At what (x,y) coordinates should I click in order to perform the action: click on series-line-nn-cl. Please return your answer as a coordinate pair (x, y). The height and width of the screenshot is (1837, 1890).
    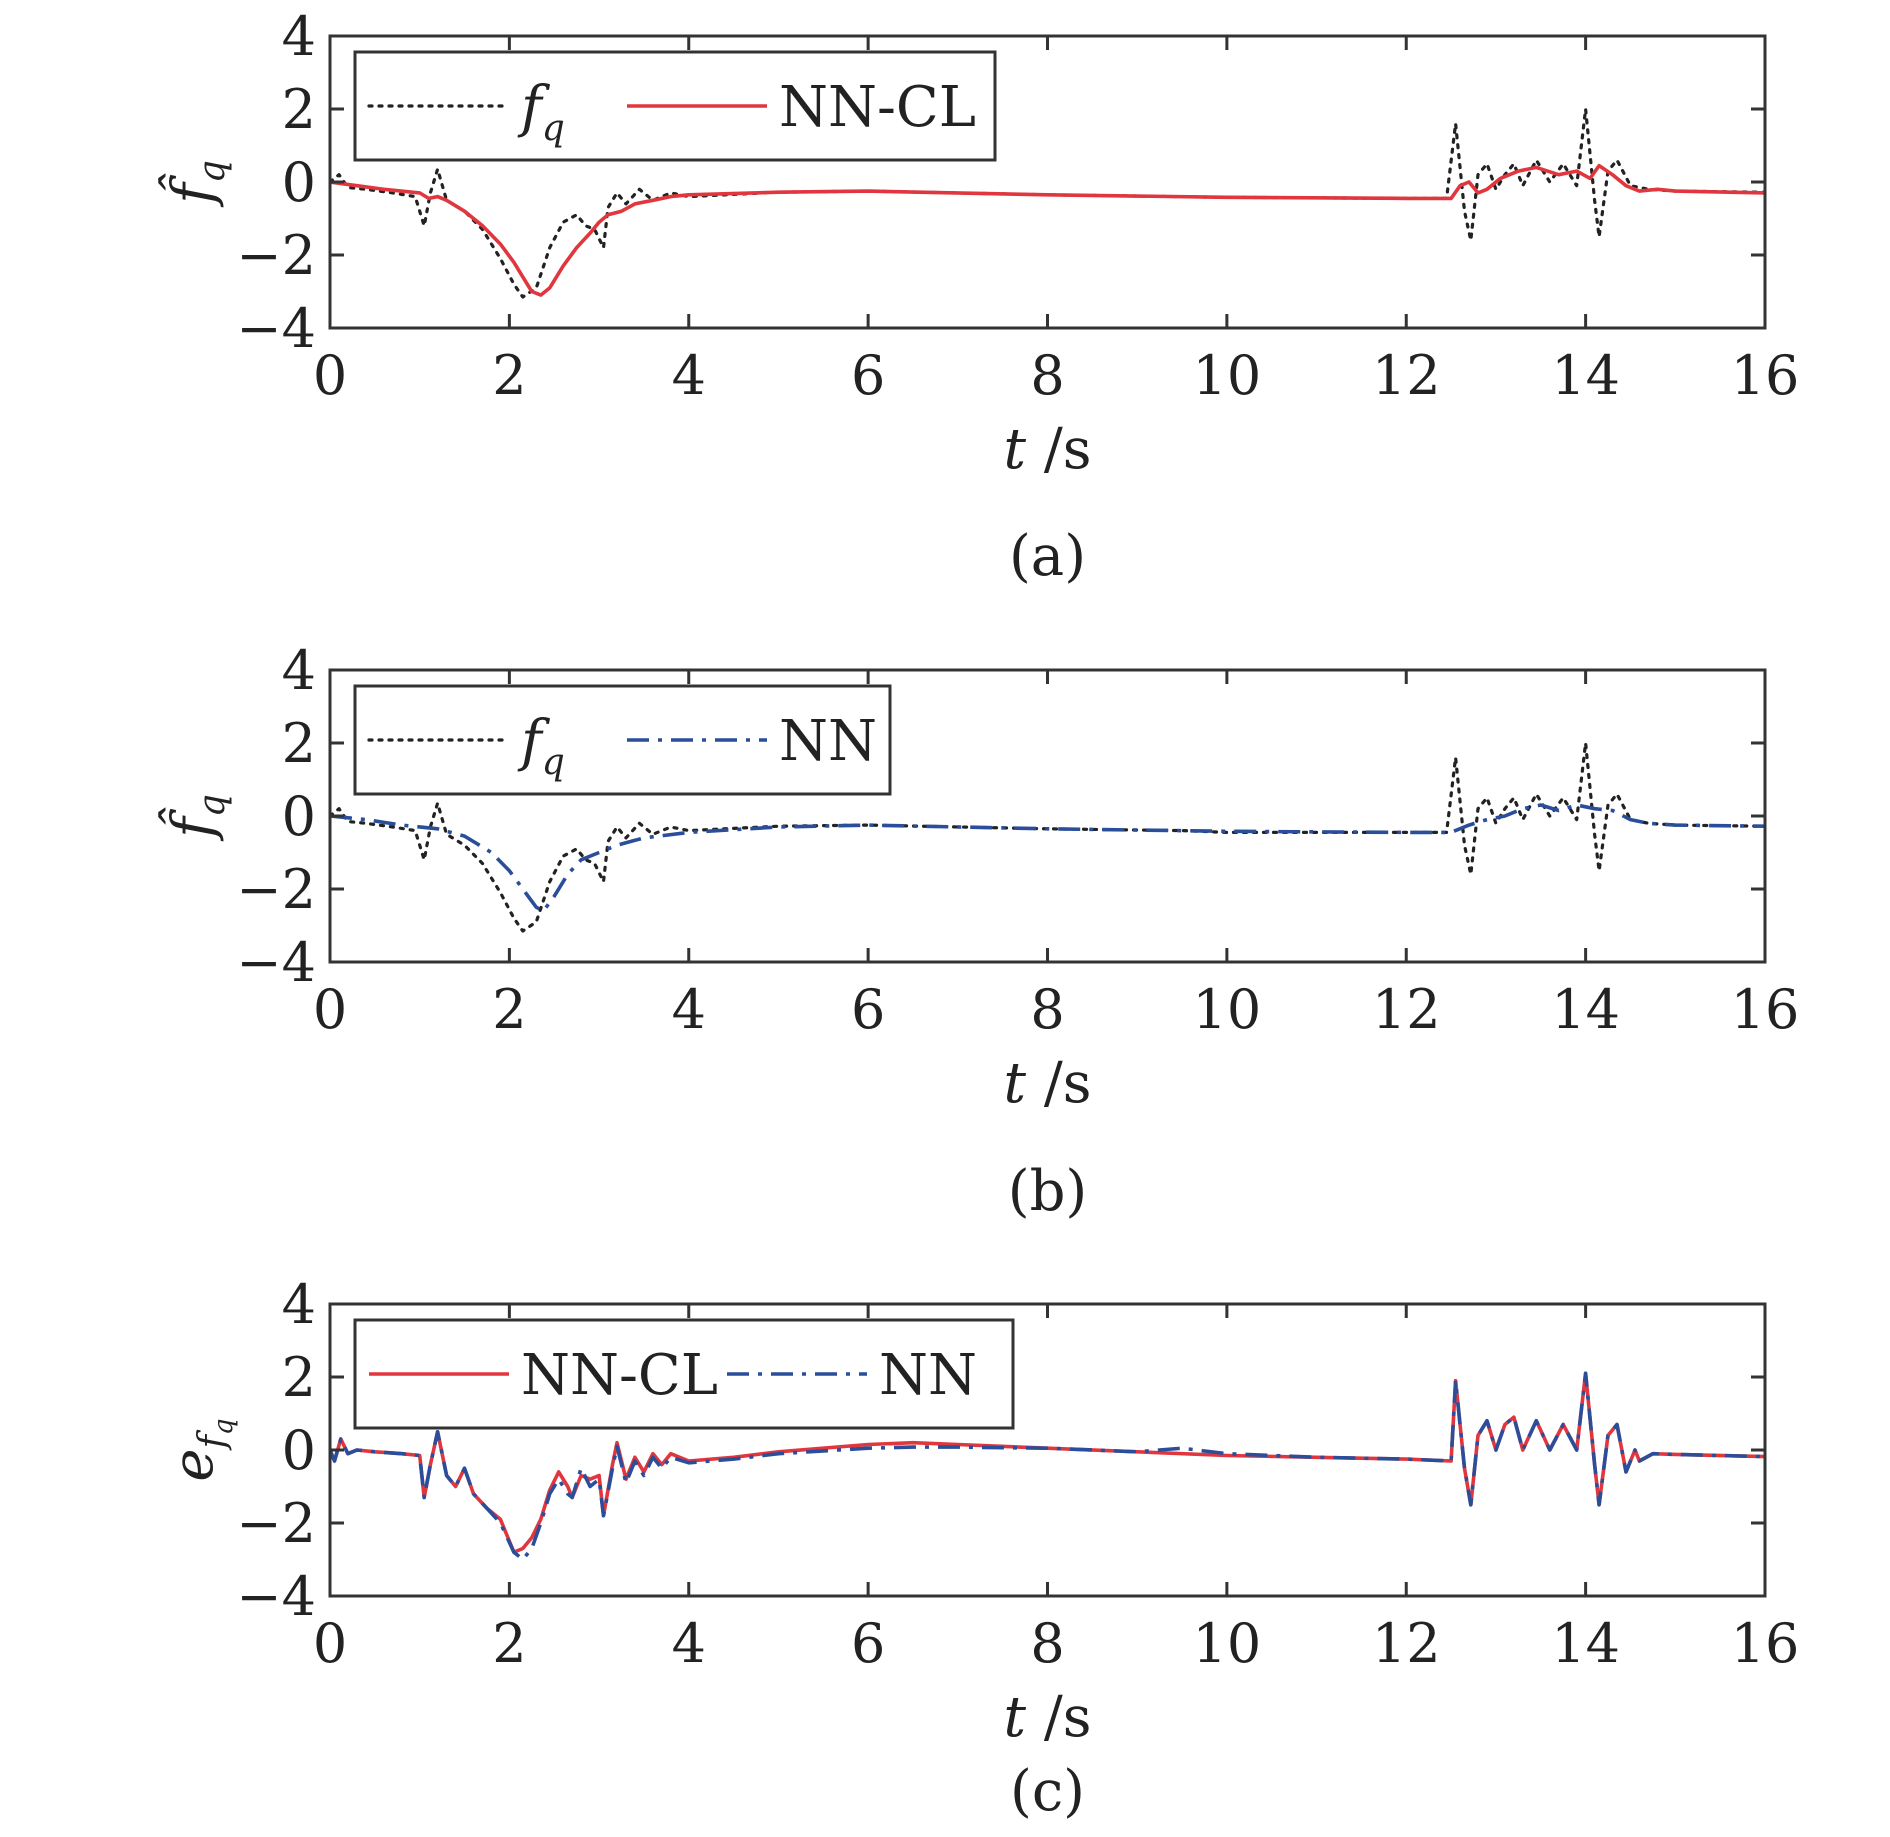
    Looking at the image, I should click on (1047, 230).